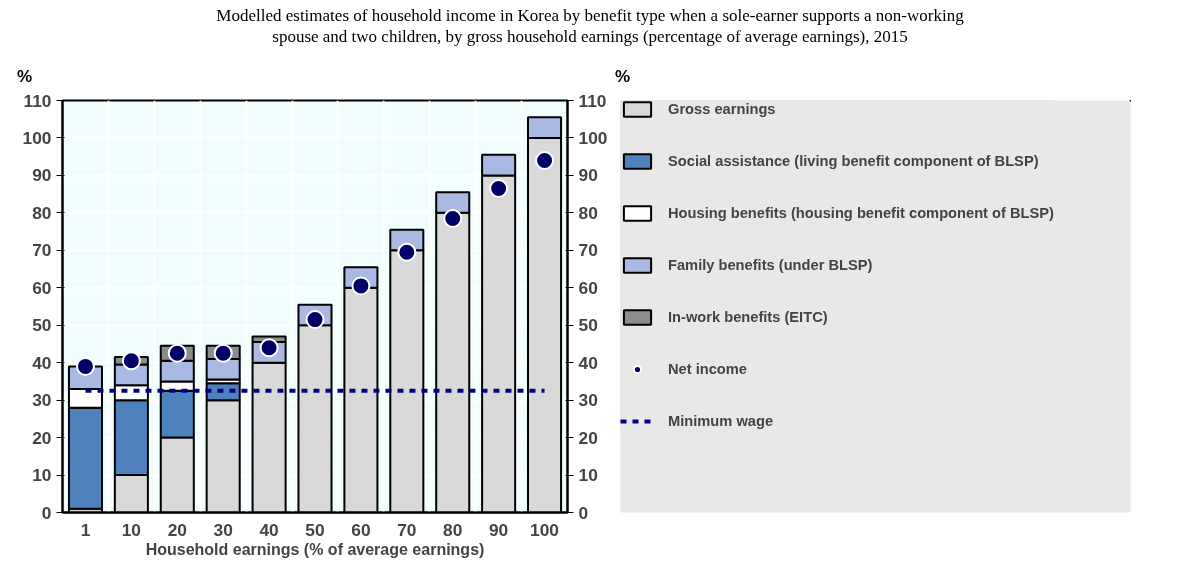  What do you see at coordinates (42, 362) in the screenshot?
I see `y-tick-label: 40` at bounding box center [42, 362].